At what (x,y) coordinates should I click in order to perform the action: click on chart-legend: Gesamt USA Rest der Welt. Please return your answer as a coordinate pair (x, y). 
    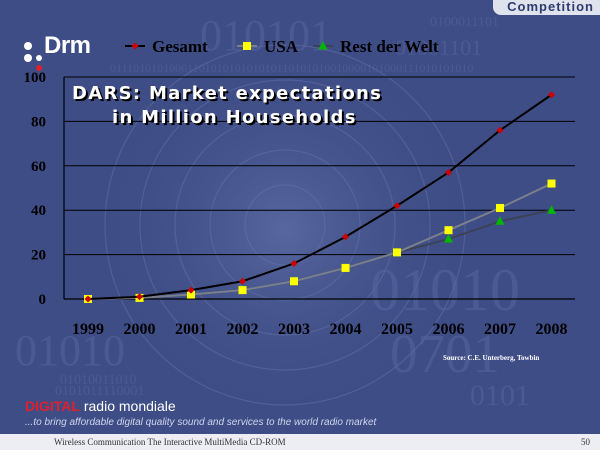
    Looking at the image, I should click on (282, 46).